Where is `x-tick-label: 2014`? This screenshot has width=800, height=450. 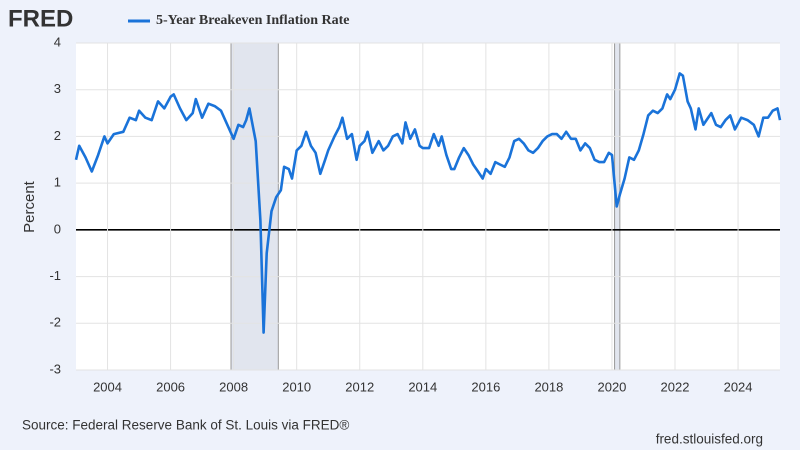
x-tick-label: 2014 is located at coordinates (422, 386).